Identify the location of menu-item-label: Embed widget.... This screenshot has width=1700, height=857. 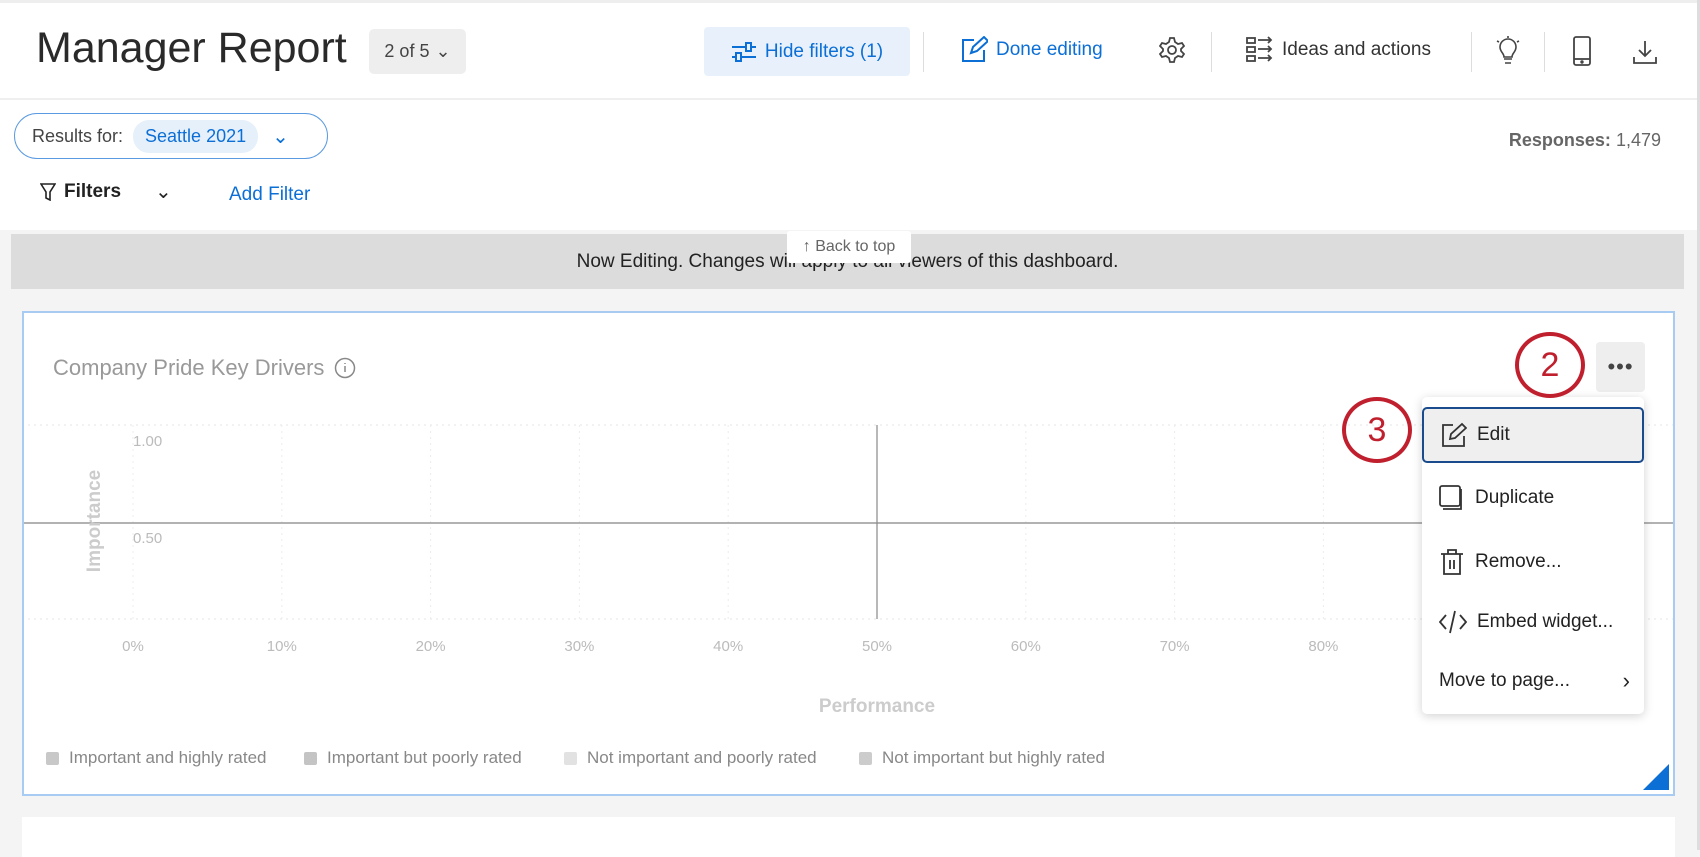
(1545, 621).